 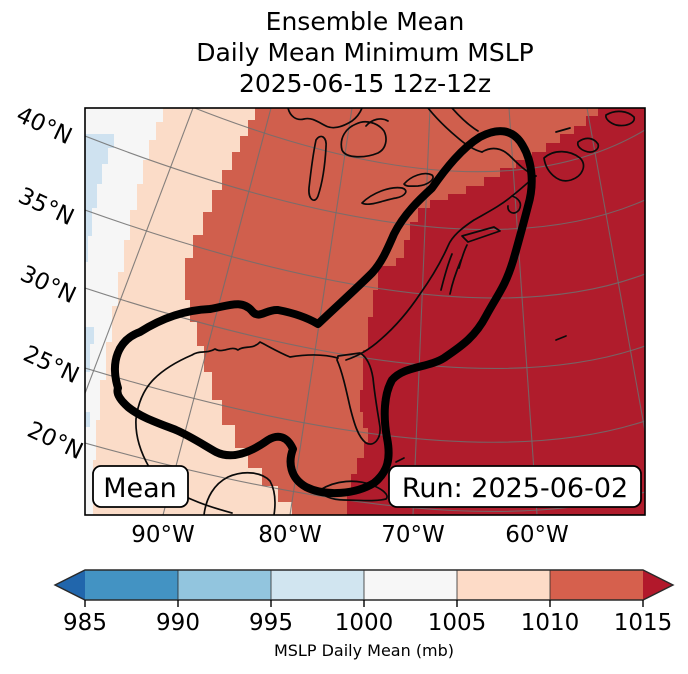 I want to click on lat-label-25n: 25°N, so click(x=51, y=365).